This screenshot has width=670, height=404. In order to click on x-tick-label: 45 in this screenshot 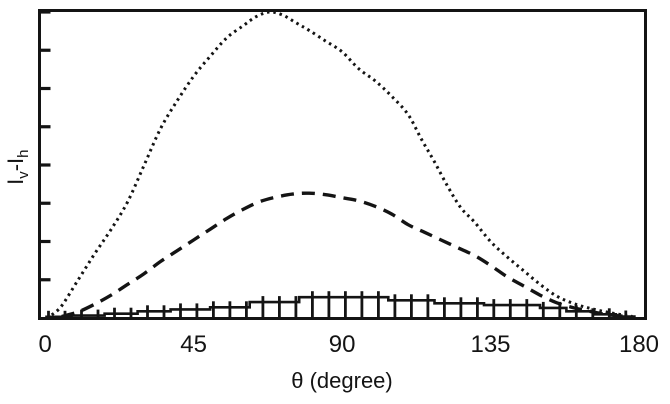, I will do `click(193, 344)`.